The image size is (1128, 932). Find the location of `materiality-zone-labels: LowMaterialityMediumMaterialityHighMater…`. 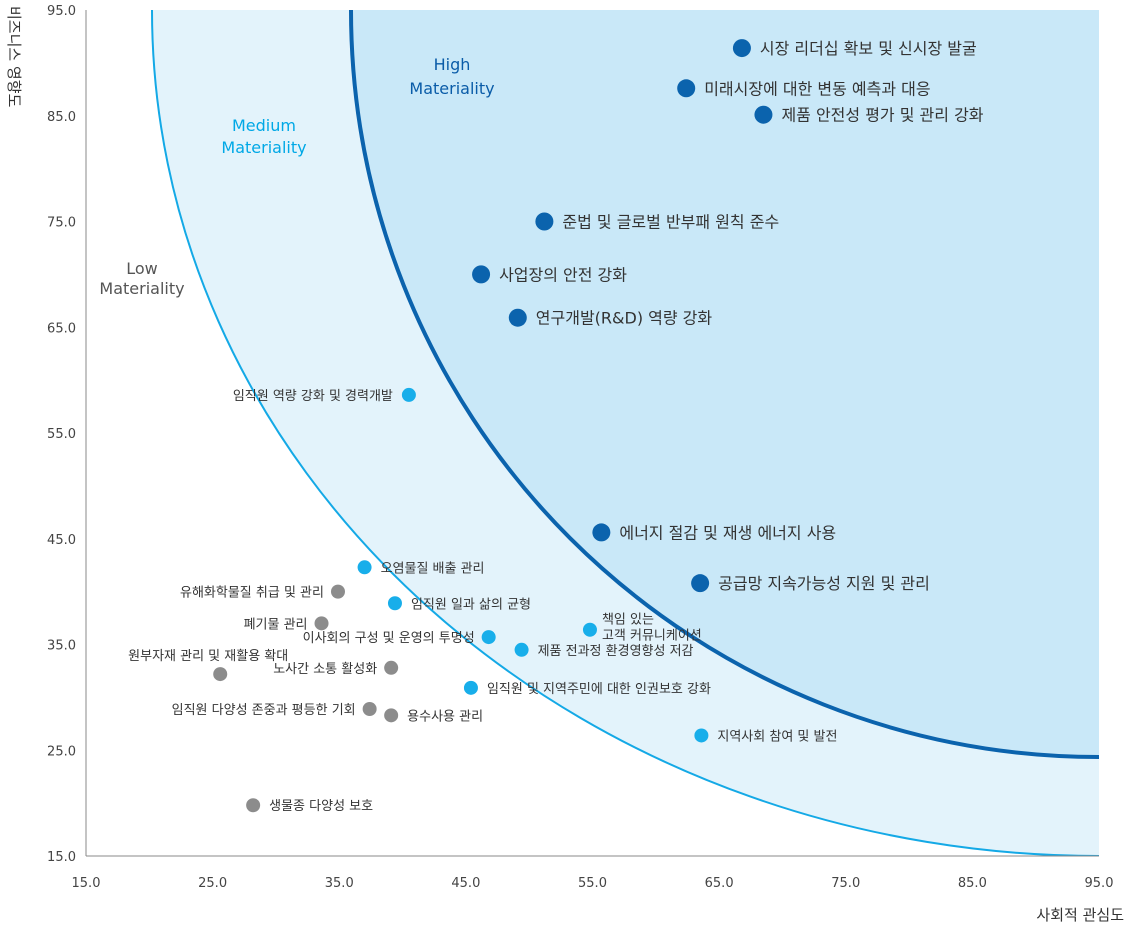

materiality-zone-labels: LowMaterialityMediumMaterialityHighMater… is located at coordinates (296, 176).